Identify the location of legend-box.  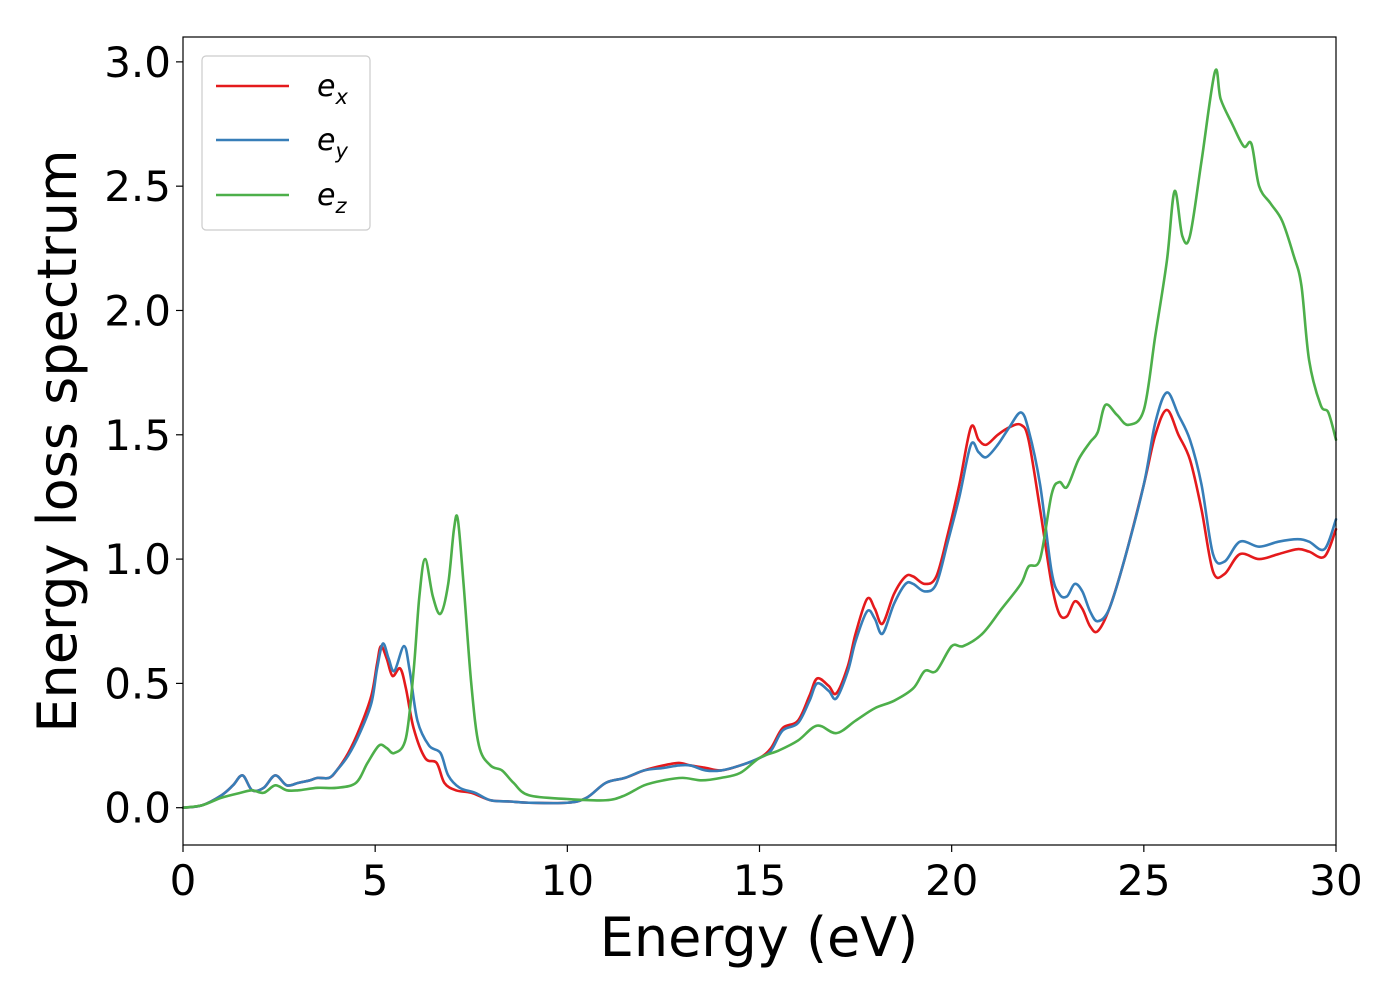
(286, 143).